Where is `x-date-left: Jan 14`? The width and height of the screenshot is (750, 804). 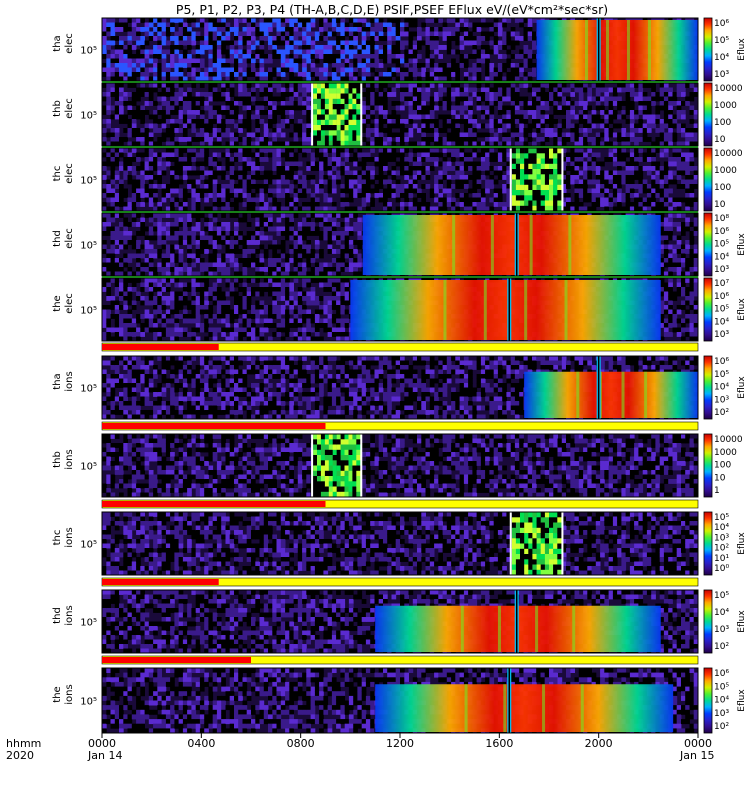
x-date-left: Jan 14 is located at coordinates (104, 755).